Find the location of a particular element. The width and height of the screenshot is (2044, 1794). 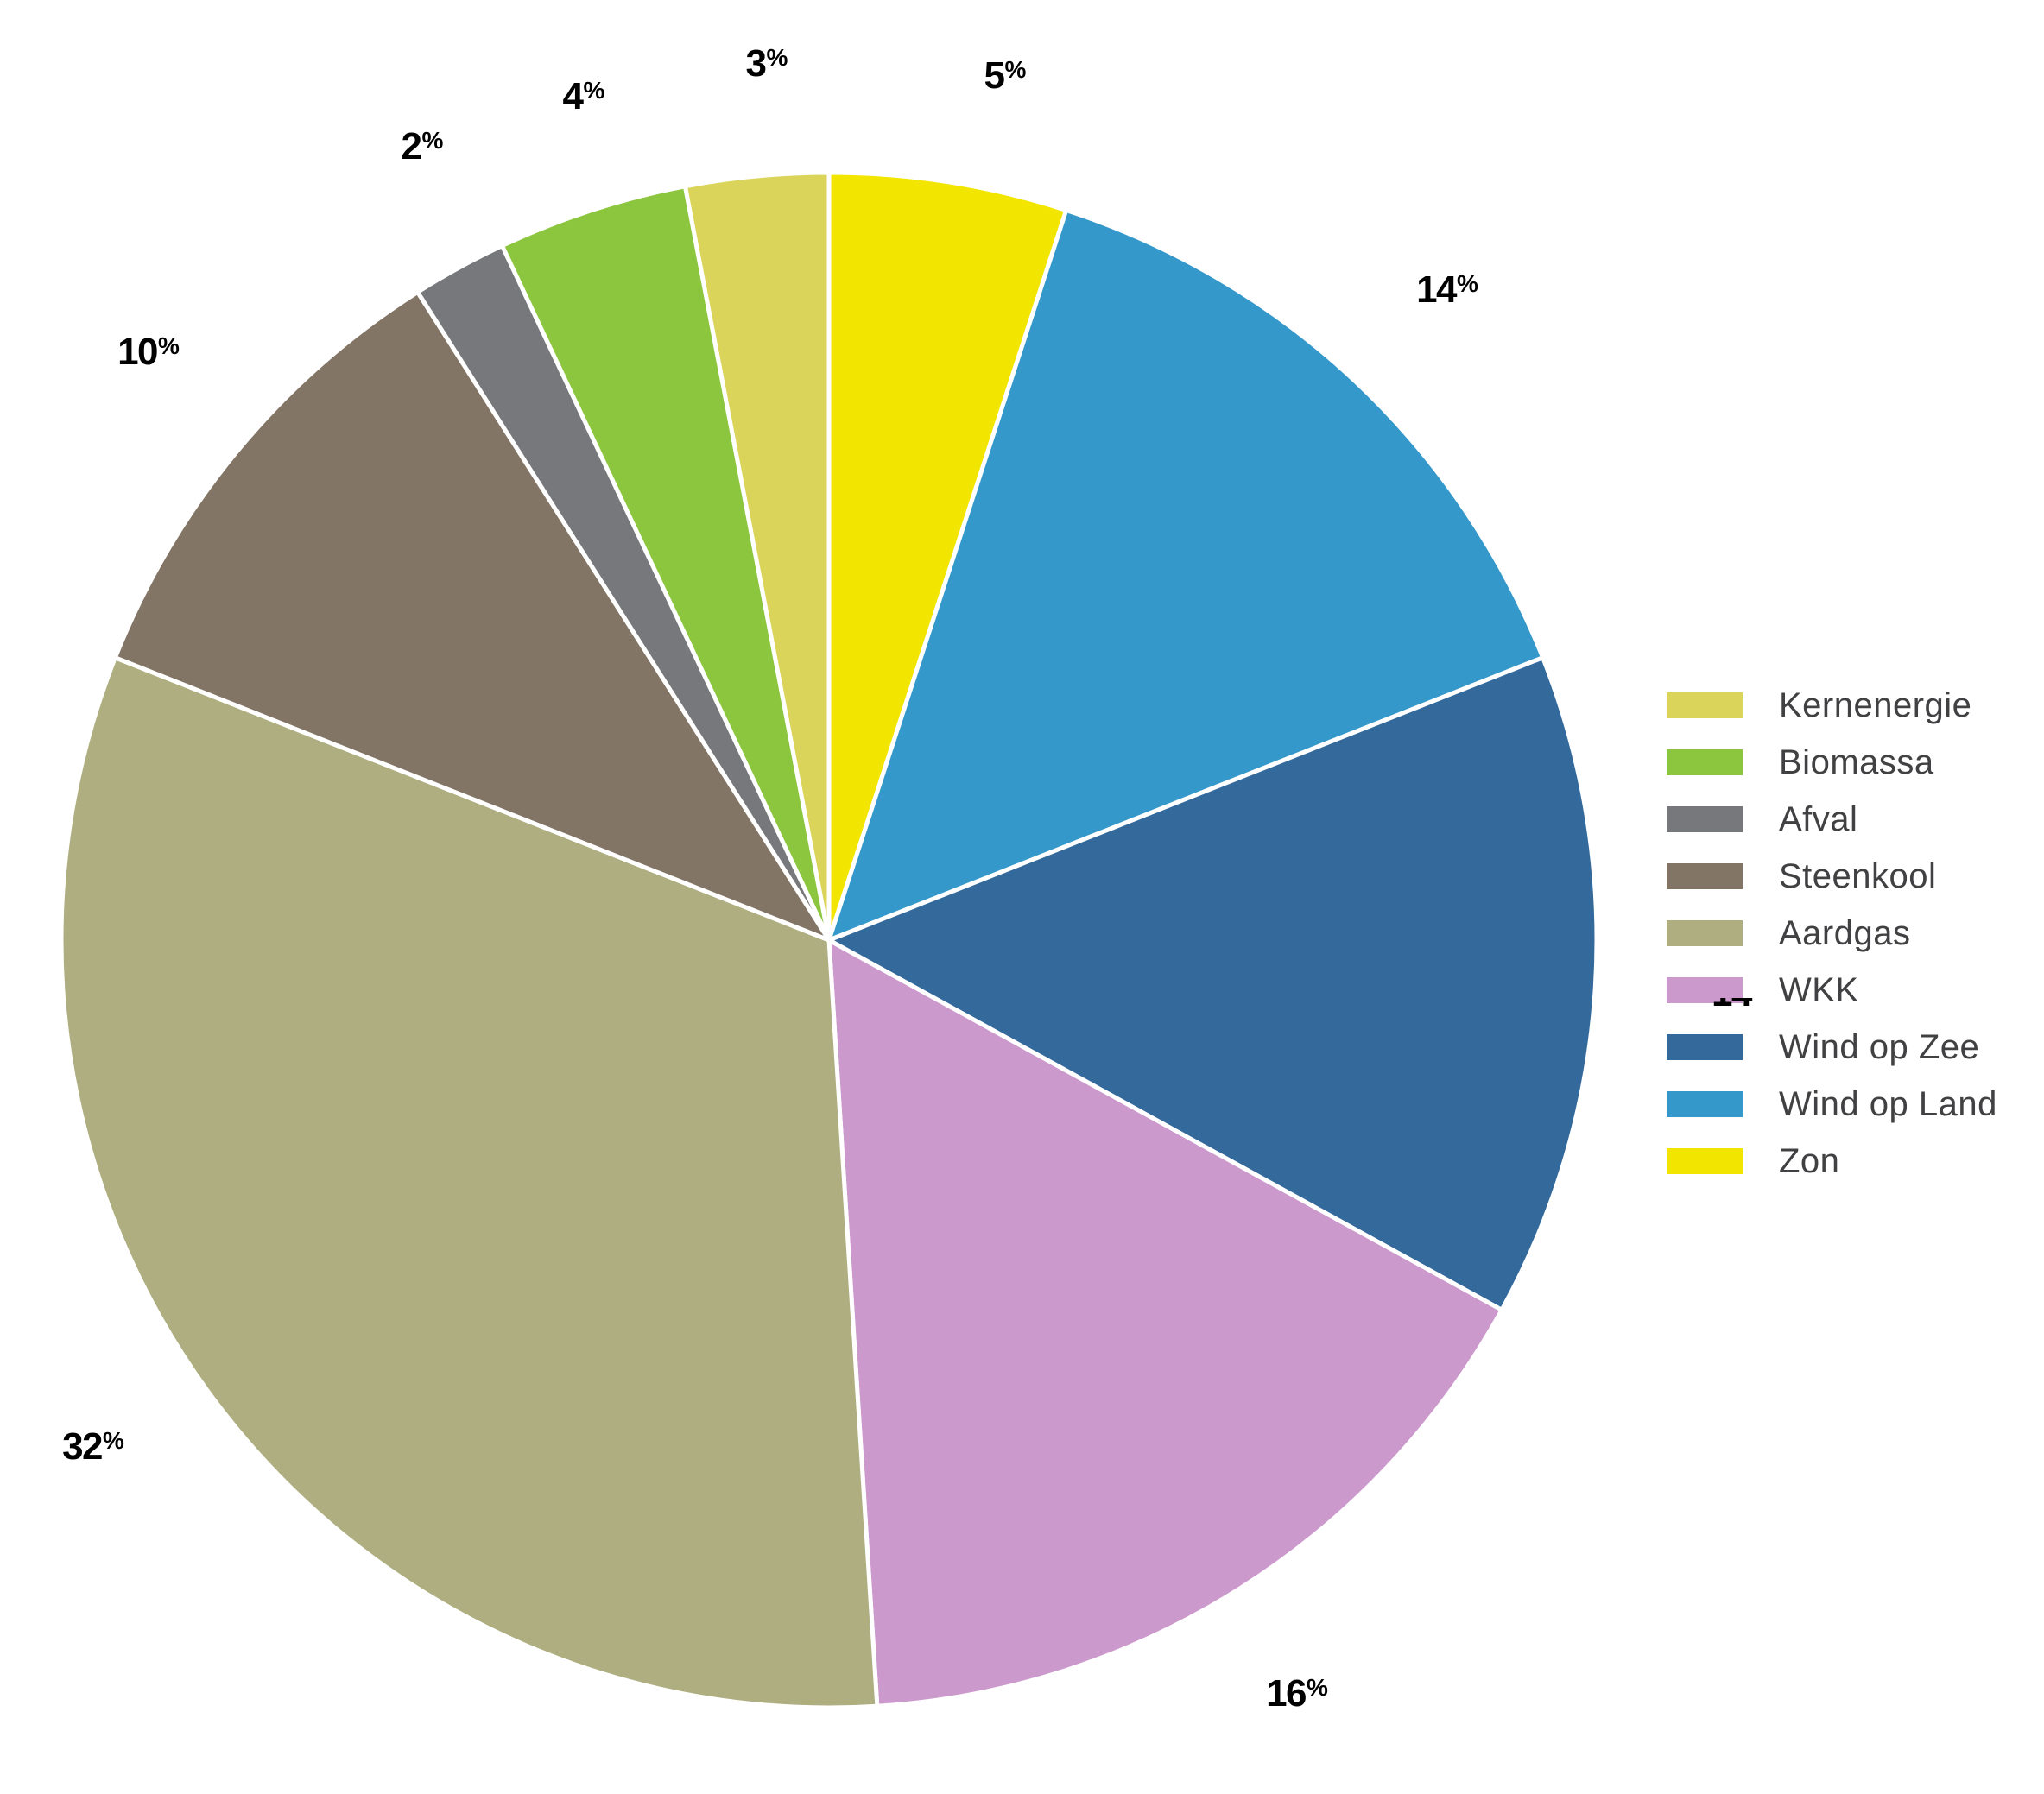

legend-label-wind-op-zee: Wind op Zee is located at coordinates (1879, 1046).